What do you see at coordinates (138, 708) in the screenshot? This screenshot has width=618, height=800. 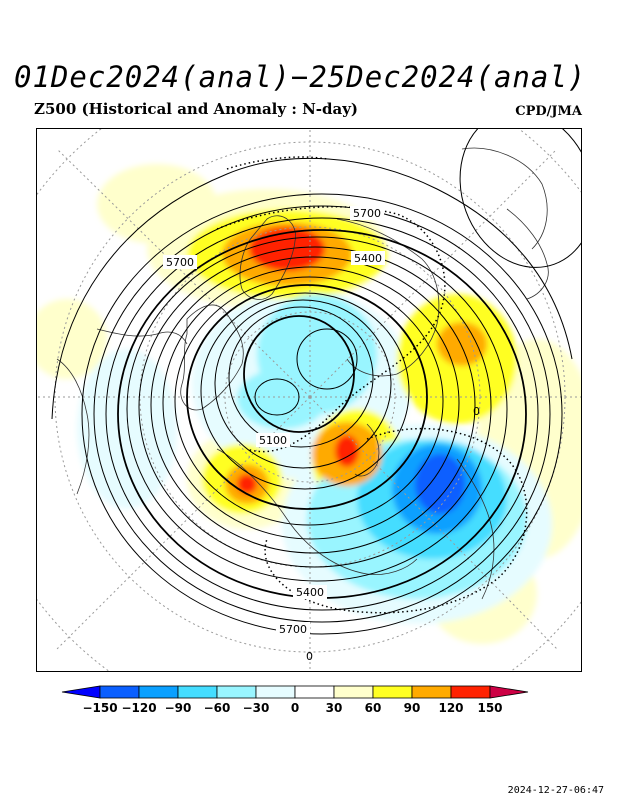 I see `colorbar-tick-label: −120` at bounding box center [138, 708].